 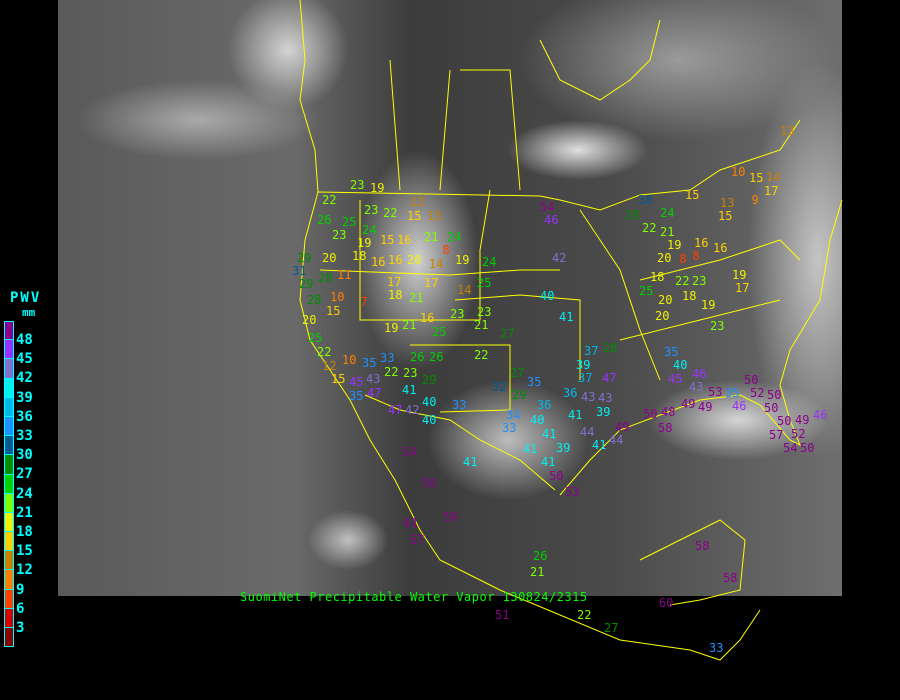 What do you see at coordinates (20, 608) in the screenshot?
I see `legend-tick: 6` at bounding box center [20, 608].